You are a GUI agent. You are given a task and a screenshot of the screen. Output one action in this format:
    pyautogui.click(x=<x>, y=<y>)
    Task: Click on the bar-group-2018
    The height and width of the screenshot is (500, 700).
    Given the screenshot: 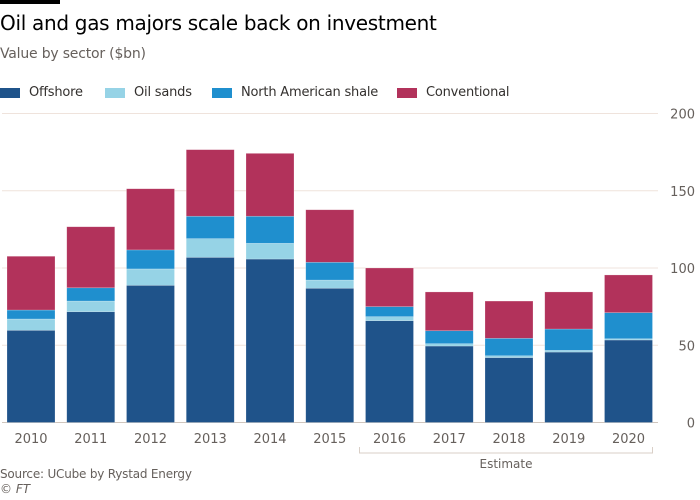 What is the action you would take?
    pyautogui.click(x=509, y=361)
    